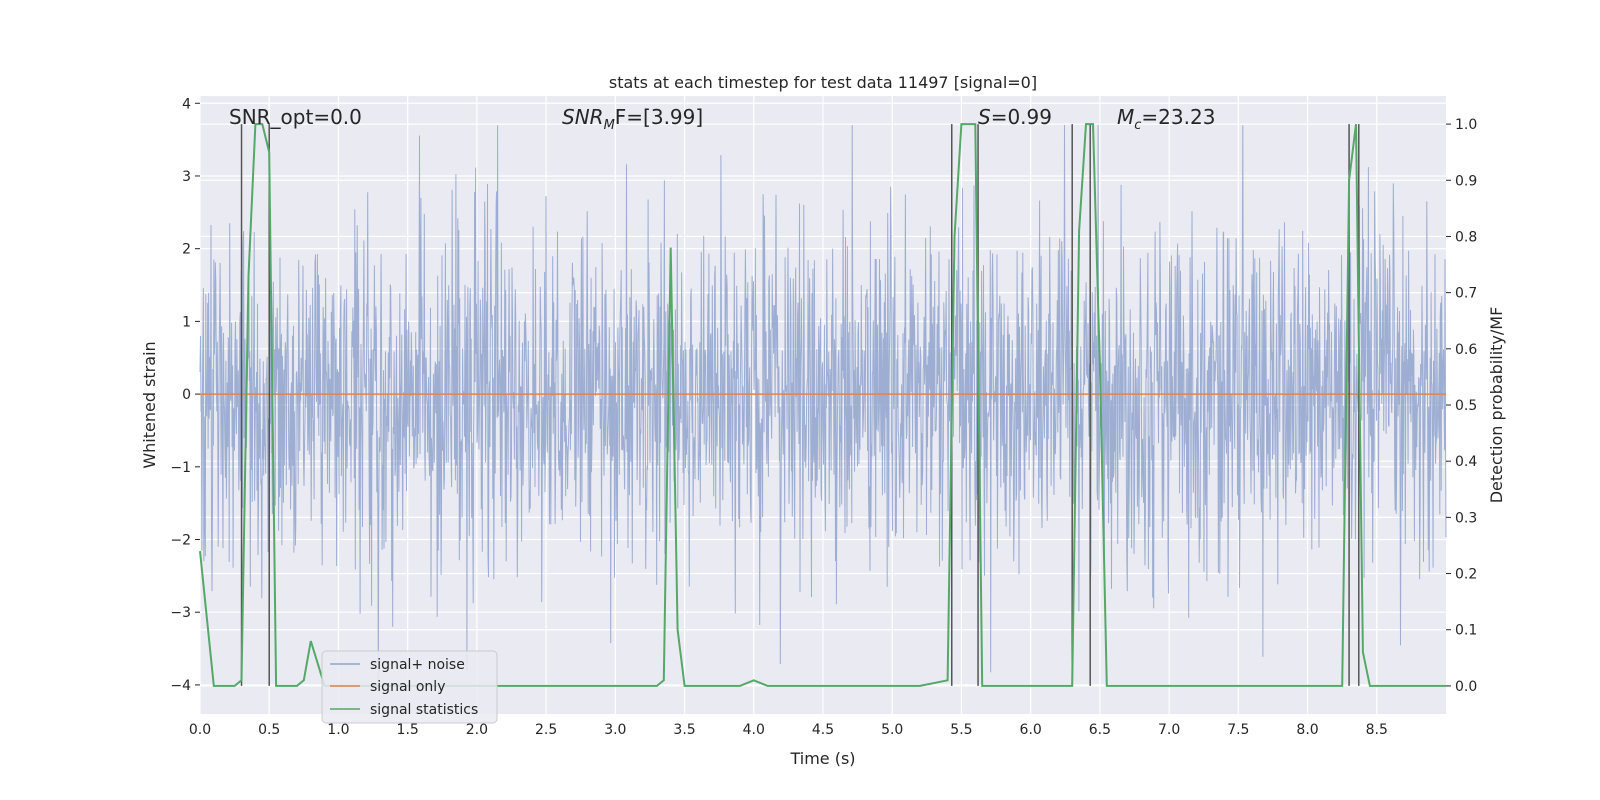 This screenshot has height=800, width=1600. I want to click on x-tick-label: 6.0, so click(1031, 730).